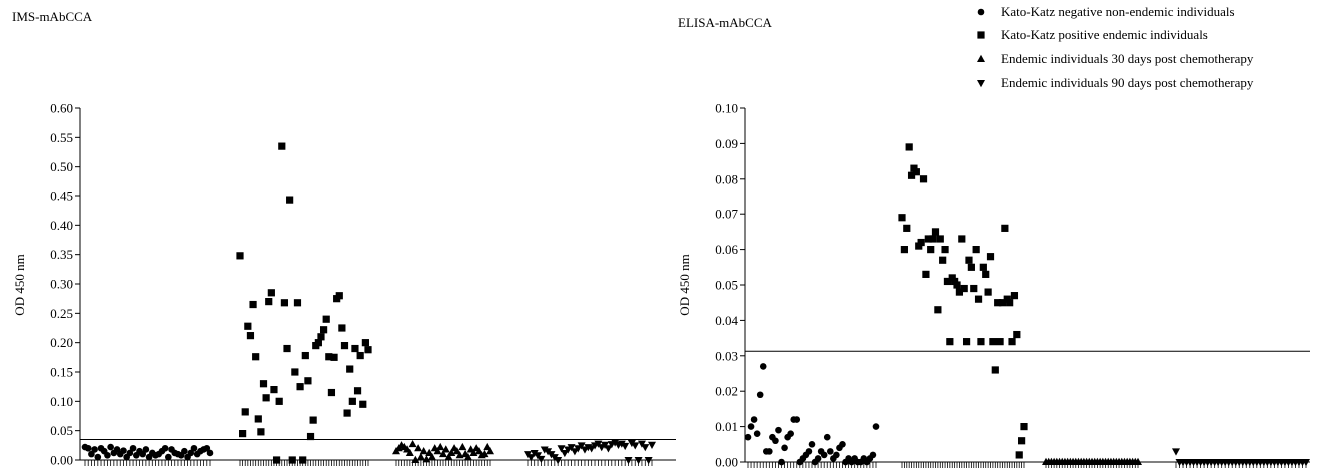 The image size is (1326, 469). I want to click on legend-label: Kato-Katz positive endemic individuals, so click(1104, 34).